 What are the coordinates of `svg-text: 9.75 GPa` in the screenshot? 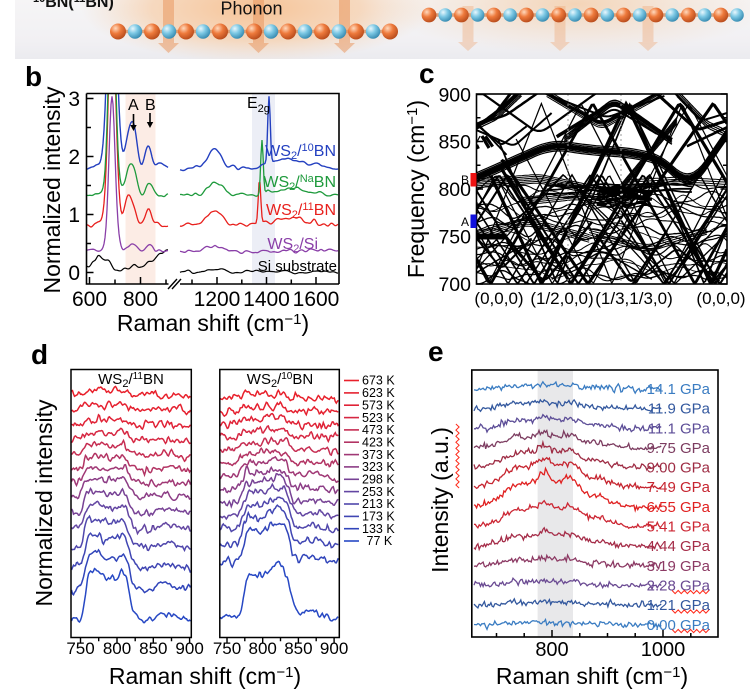 It's located at (679, 448).